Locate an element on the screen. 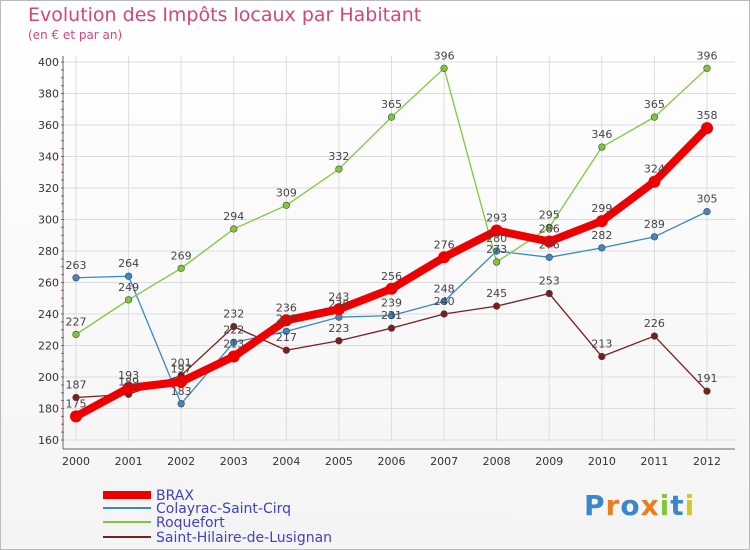 The image size is (750, 550). data-label: 264 is located at coordinates (128, 263).